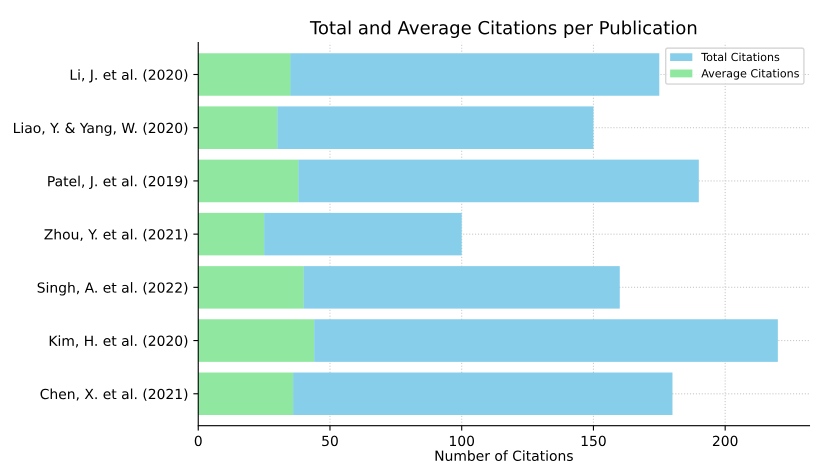 The image size is (826, 473). I want to click on y-tick-label: Singh, A. et al. (2022), so click(113, 289).